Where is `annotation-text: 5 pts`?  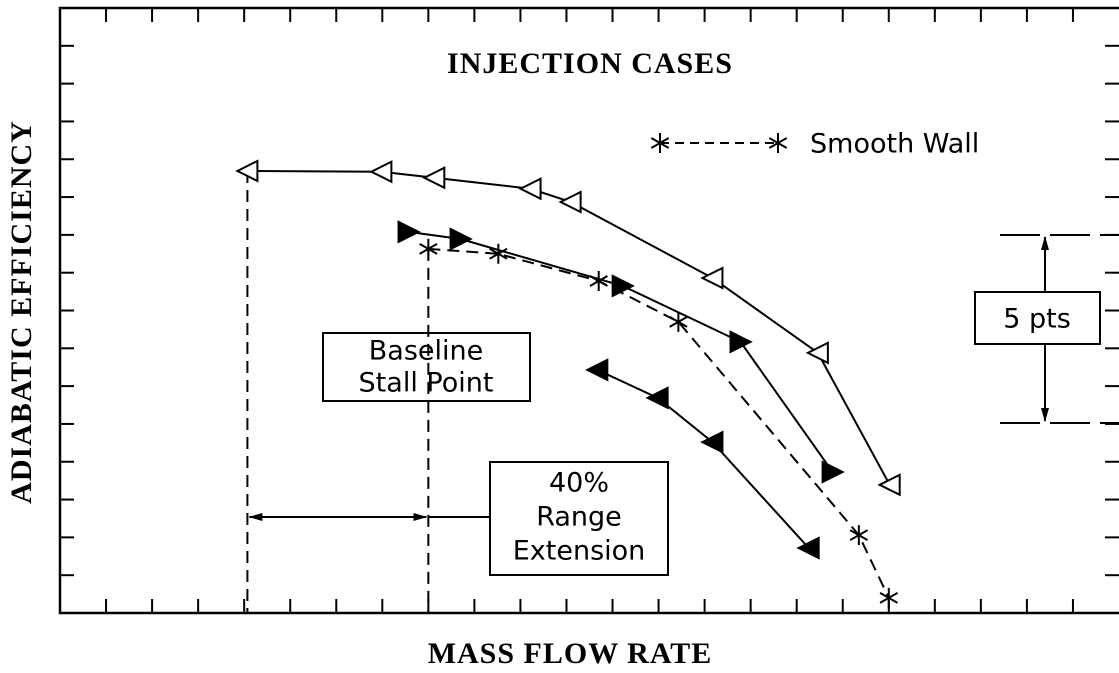 annotation-text: 5 pts is located at coordinates (1037, 319).